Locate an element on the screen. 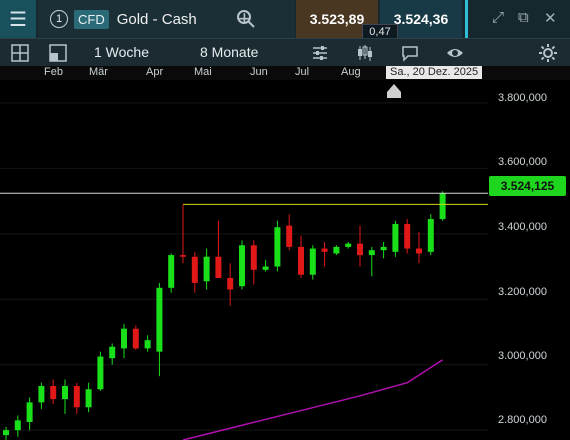 This screenshot has width=570, height=440. month-label: Jun is located at coordinates (259, 72).